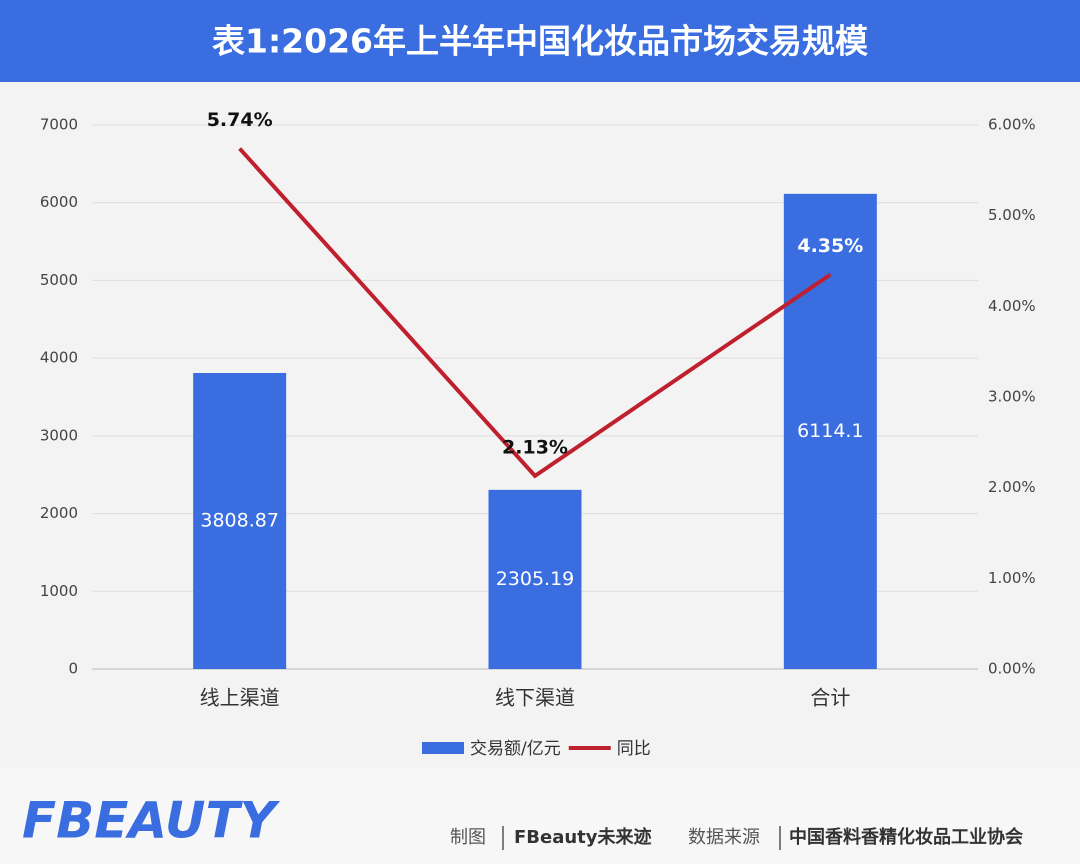  What do you see at coordinates (59, 435) in the screenshot?
I see `y-tick-label: 3000` at bounding box center [59, 435].